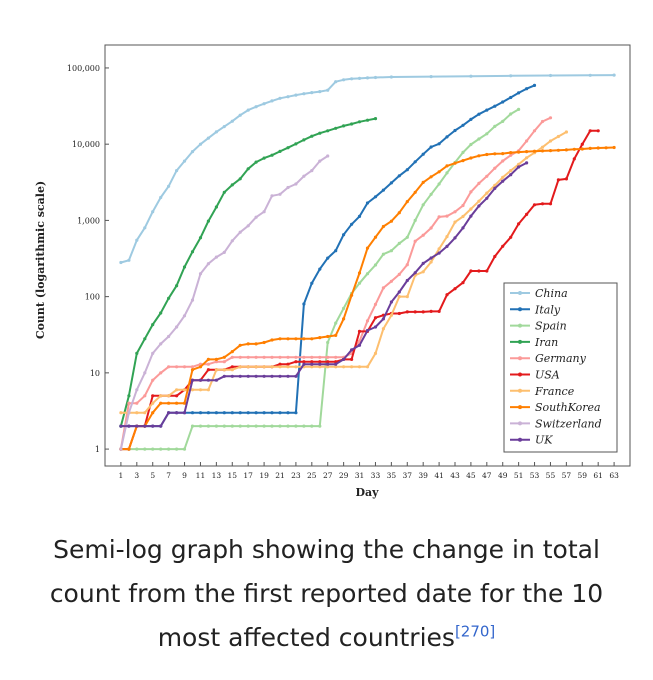 The width and height of the screenshot is (653, 680). I want to click on x-tick-label: 49, so click(503, 475).